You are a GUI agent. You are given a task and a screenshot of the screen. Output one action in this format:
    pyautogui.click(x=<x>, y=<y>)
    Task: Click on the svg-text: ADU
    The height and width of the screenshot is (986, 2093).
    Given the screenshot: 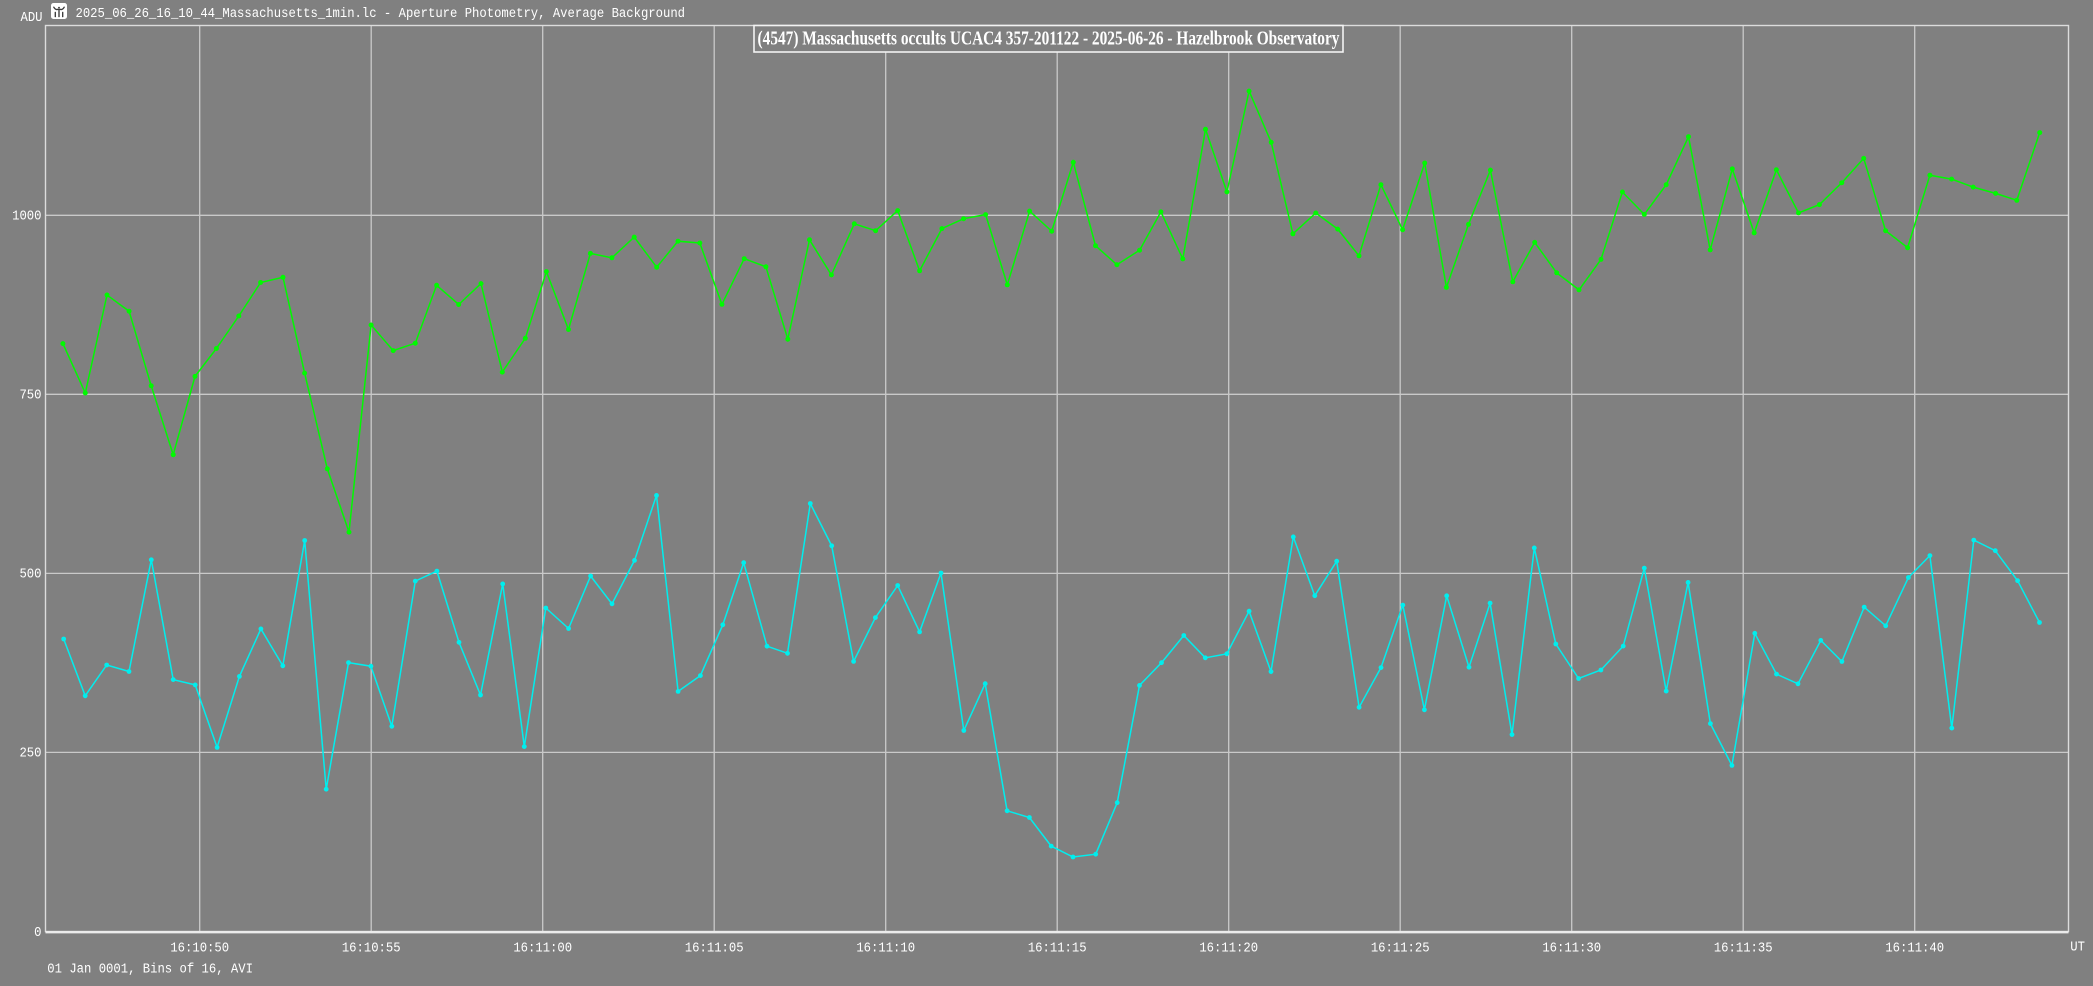 What is the action you would take?
    pyautogui.click(x=32, y=17)
    